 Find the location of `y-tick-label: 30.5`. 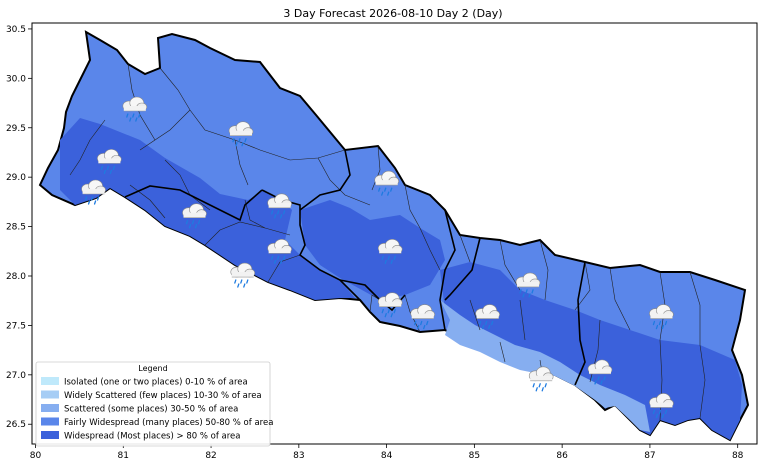

y-tick-label: 30.5 is located at coordinates (16, 30).